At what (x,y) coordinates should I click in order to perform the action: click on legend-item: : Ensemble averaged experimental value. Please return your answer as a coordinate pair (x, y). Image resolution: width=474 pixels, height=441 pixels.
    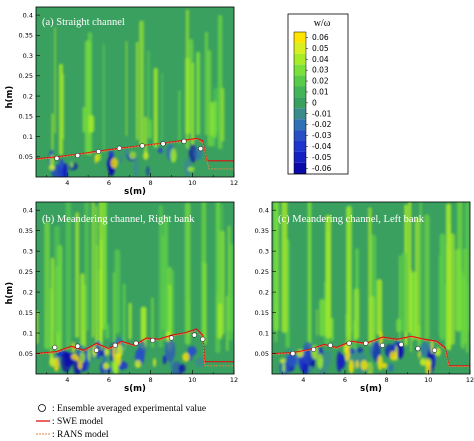
    Looking at the image, I should click on (122, 409).